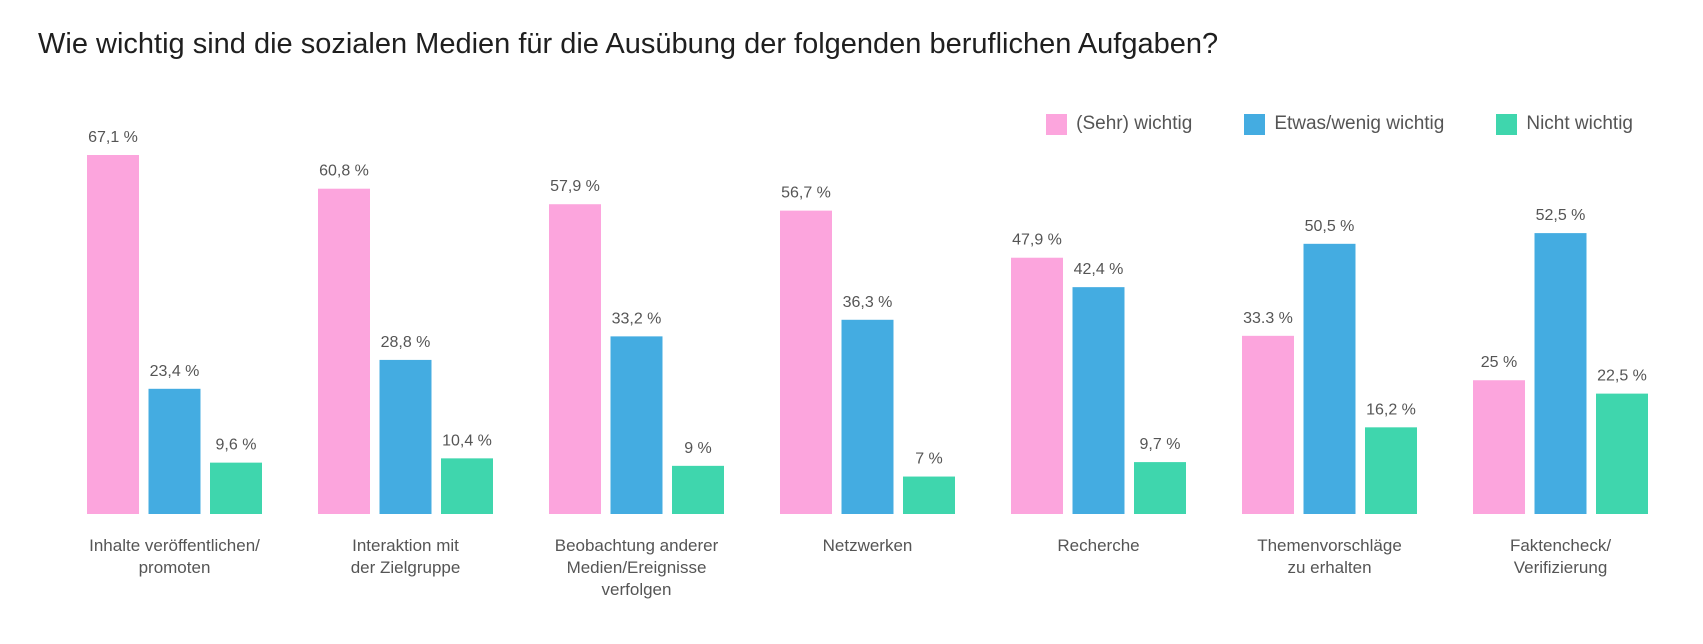  What do you see at coordinates (174, 556) in the screenshot?
I see `category-label: Inhalte veröffentlichen/promoten` at bounding box center [174, 556].